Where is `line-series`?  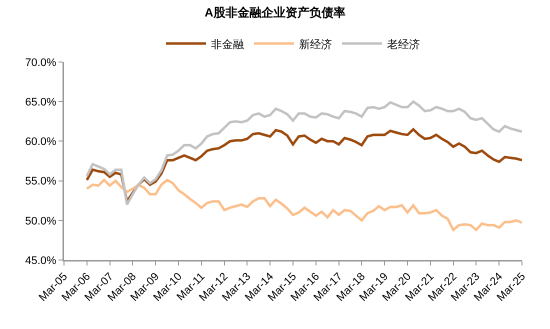 line-series is located at coordinates (304, 205).